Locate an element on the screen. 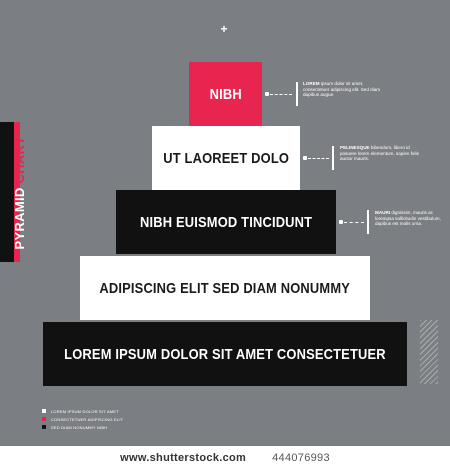  pyramid-tier-5: LOREM IPSUM DOLOR SIT AMET CONSECTETUER is located at coordinates (225, 354).